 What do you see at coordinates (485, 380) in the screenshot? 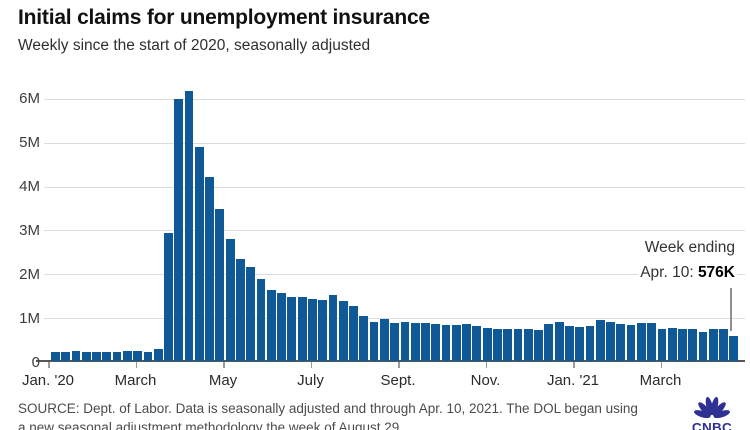
I see `x-tick-label-5: Nov.` at bounding box center [485, 380].